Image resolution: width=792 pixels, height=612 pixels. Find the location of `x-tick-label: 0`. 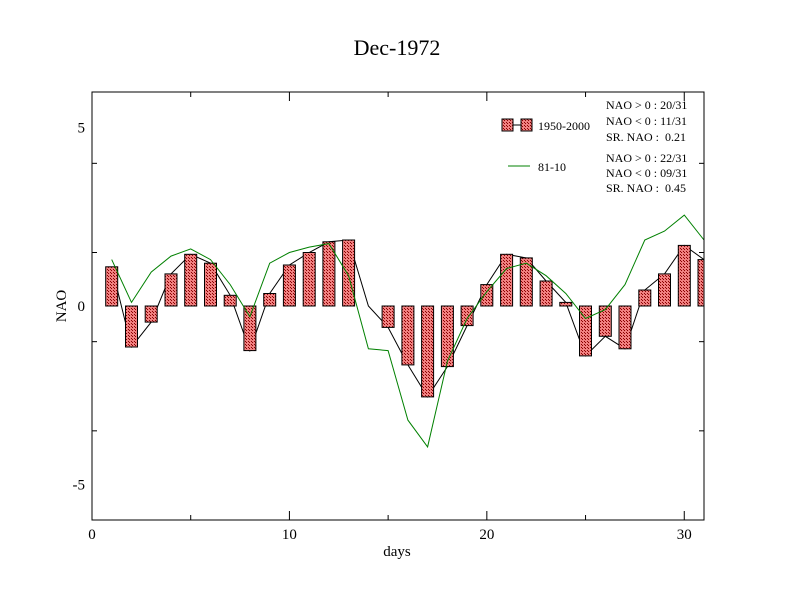

x-tick-label: 0 is located at coordinates (92, 535).